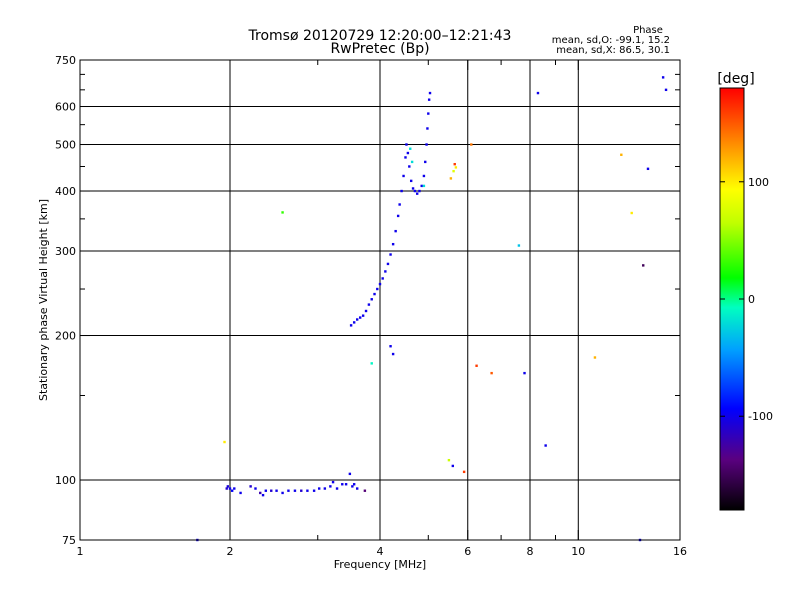  I want to click on x-axis-label: Frequency [MHz], so click(380, 564).